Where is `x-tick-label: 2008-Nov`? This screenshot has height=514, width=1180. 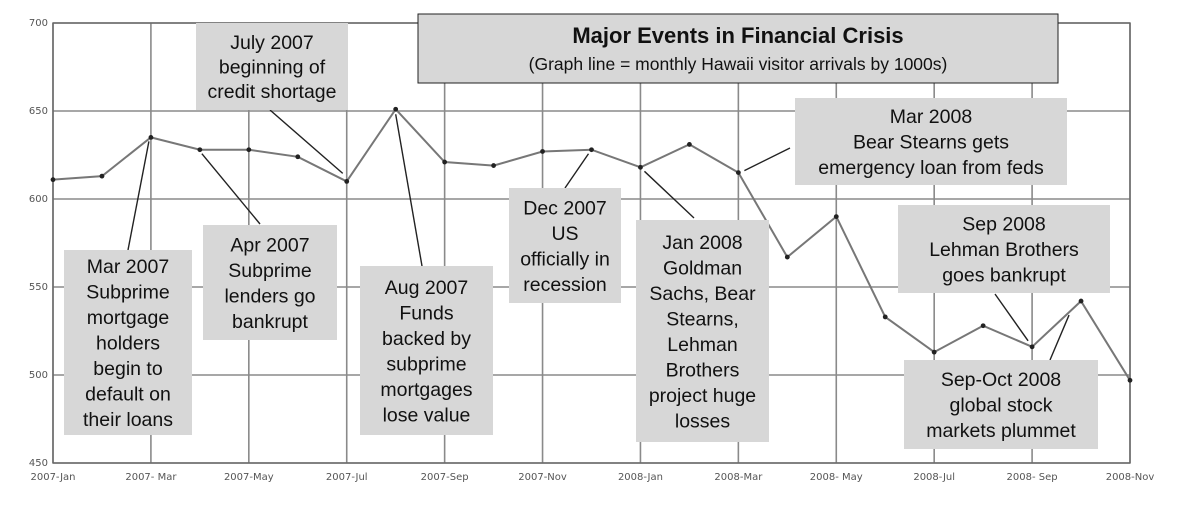
x-tick-label: 2008-Nov is located at coordinates (1130, 477).